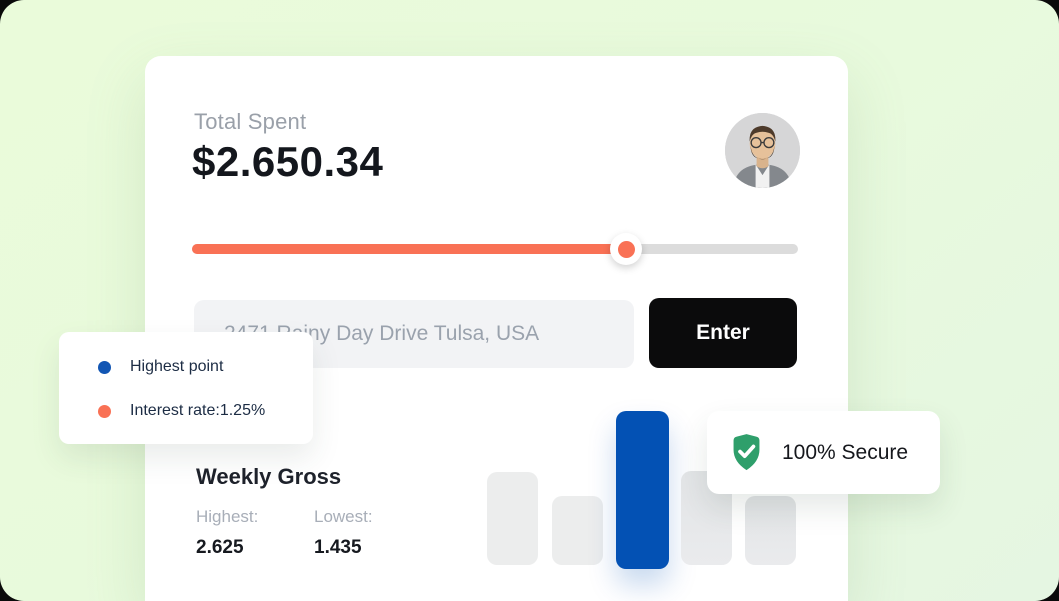  I want to click on weekly-gross-title: Weekly Gross, so click(269, 476).